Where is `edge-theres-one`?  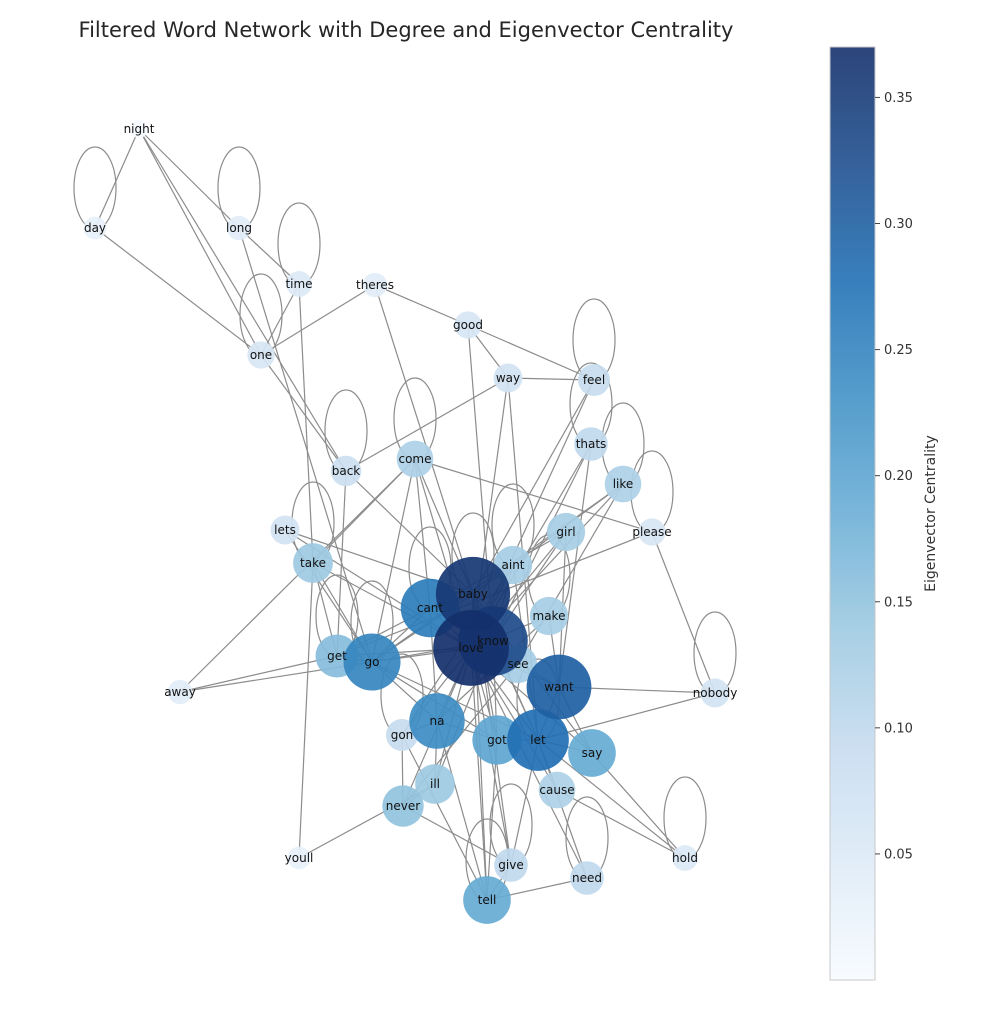
edge-theres-one is located at coordinates (318, 320).